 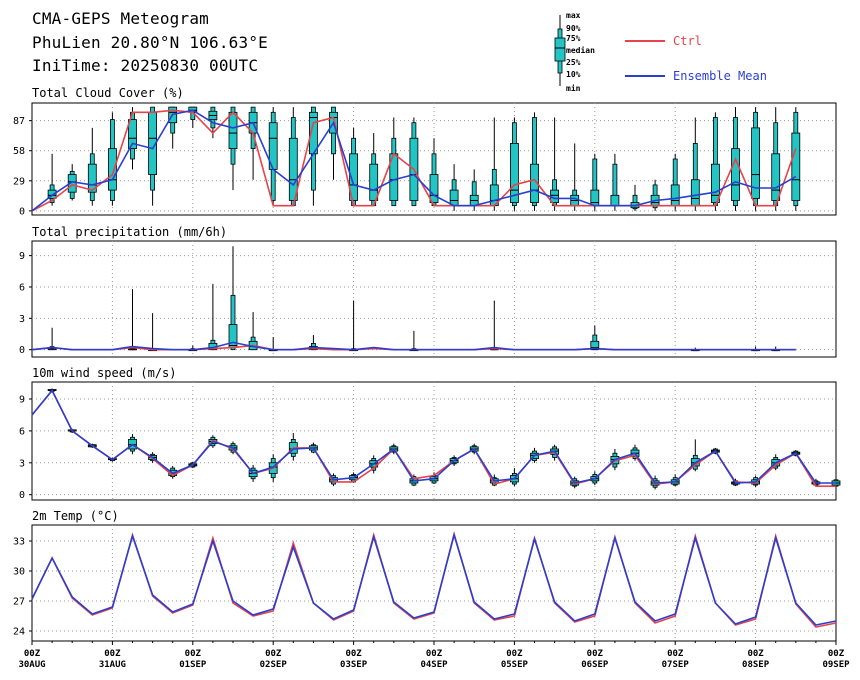 What do you see at coordinates (193, 665) in the screenshot?
I see `x-tick-label-date: 01SEP` at bounding box center [193, 665].